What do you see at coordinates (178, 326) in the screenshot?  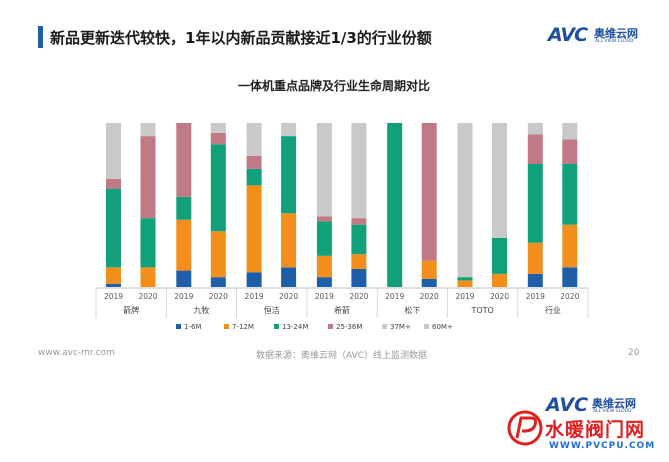 I see `legend-swatch-1-6M` at bounding box center [178, 326].